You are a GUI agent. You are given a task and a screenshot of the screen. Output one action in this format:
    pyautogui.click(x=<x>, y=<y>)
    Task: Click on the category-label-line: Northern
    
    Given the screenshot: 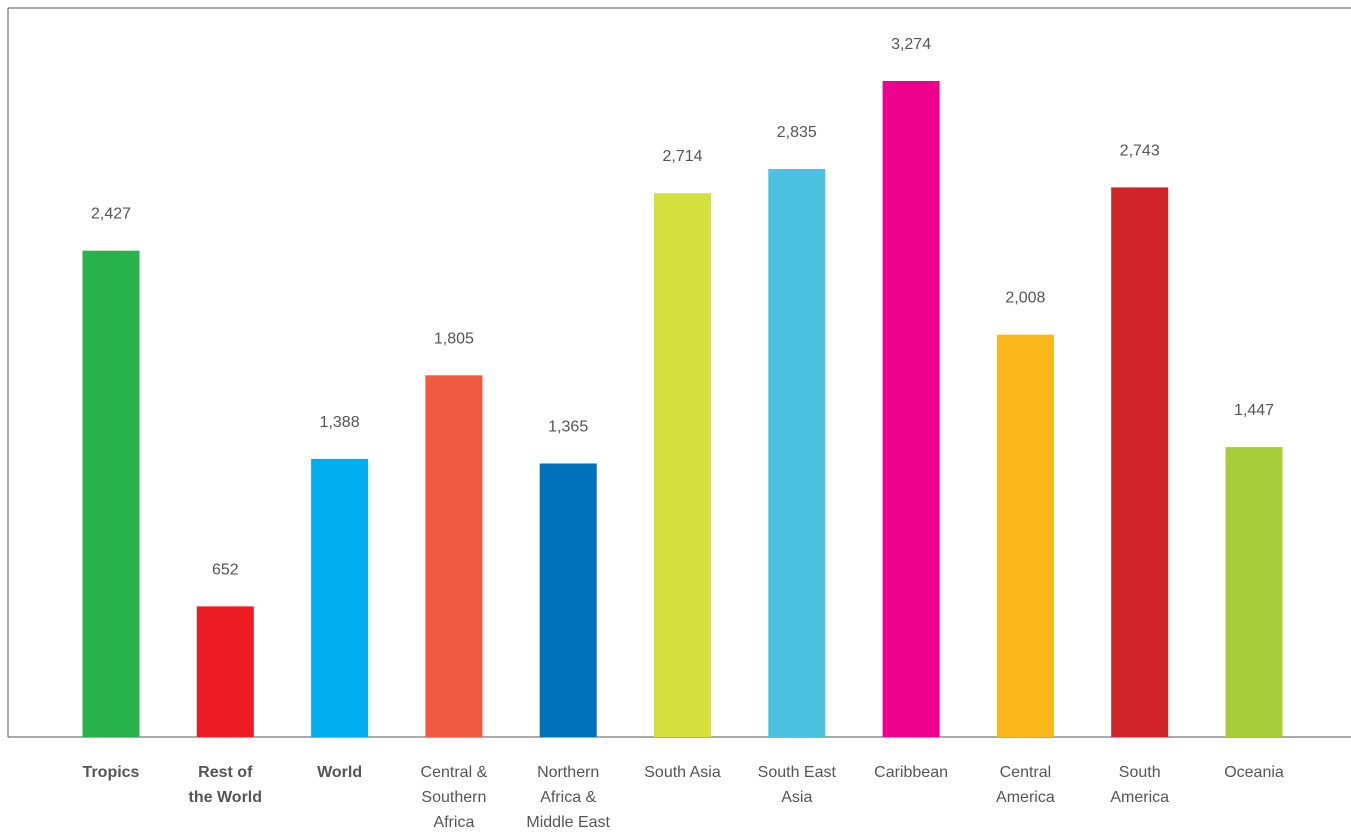 What is the action you would take?
    pyautogui.click(x=568, y=772)
    